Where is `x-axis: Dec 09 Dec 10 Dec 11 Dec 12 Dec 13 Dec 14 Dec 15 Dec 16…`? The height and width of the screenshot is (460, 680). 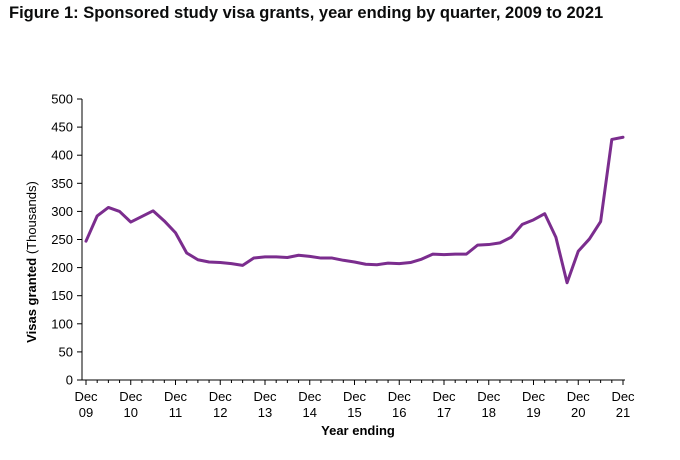 x-axis: Dec 09 Dec 10 Dec 11 Dec 12 Dec 13 Dec 14 Dec 15 Dec 16… is located at coordinates (354, 399).